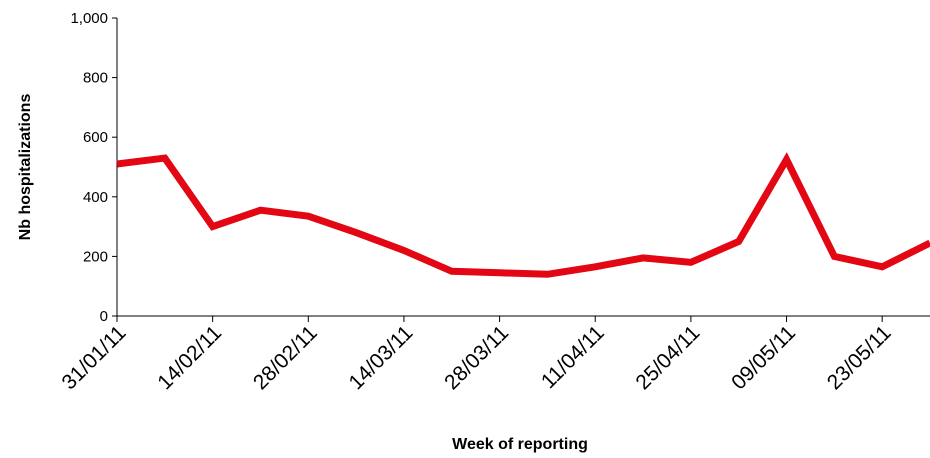  Describe the element at coordinates (189, 357) in the screenshot. I see `x-tick-label: 14/02/11` at that location.